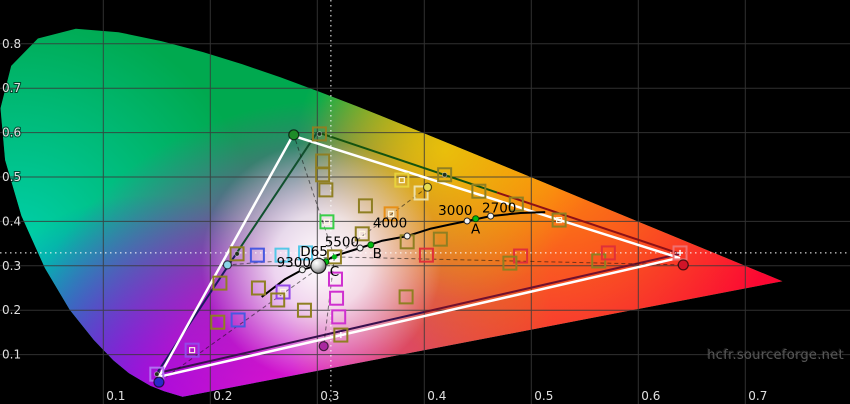 This screenshot has width=850, height=404. What do you see at coordinates (11, 310) in the screenshot?
I see `y-axis-tick-label: 0.2` at bounding box center [11, 310].